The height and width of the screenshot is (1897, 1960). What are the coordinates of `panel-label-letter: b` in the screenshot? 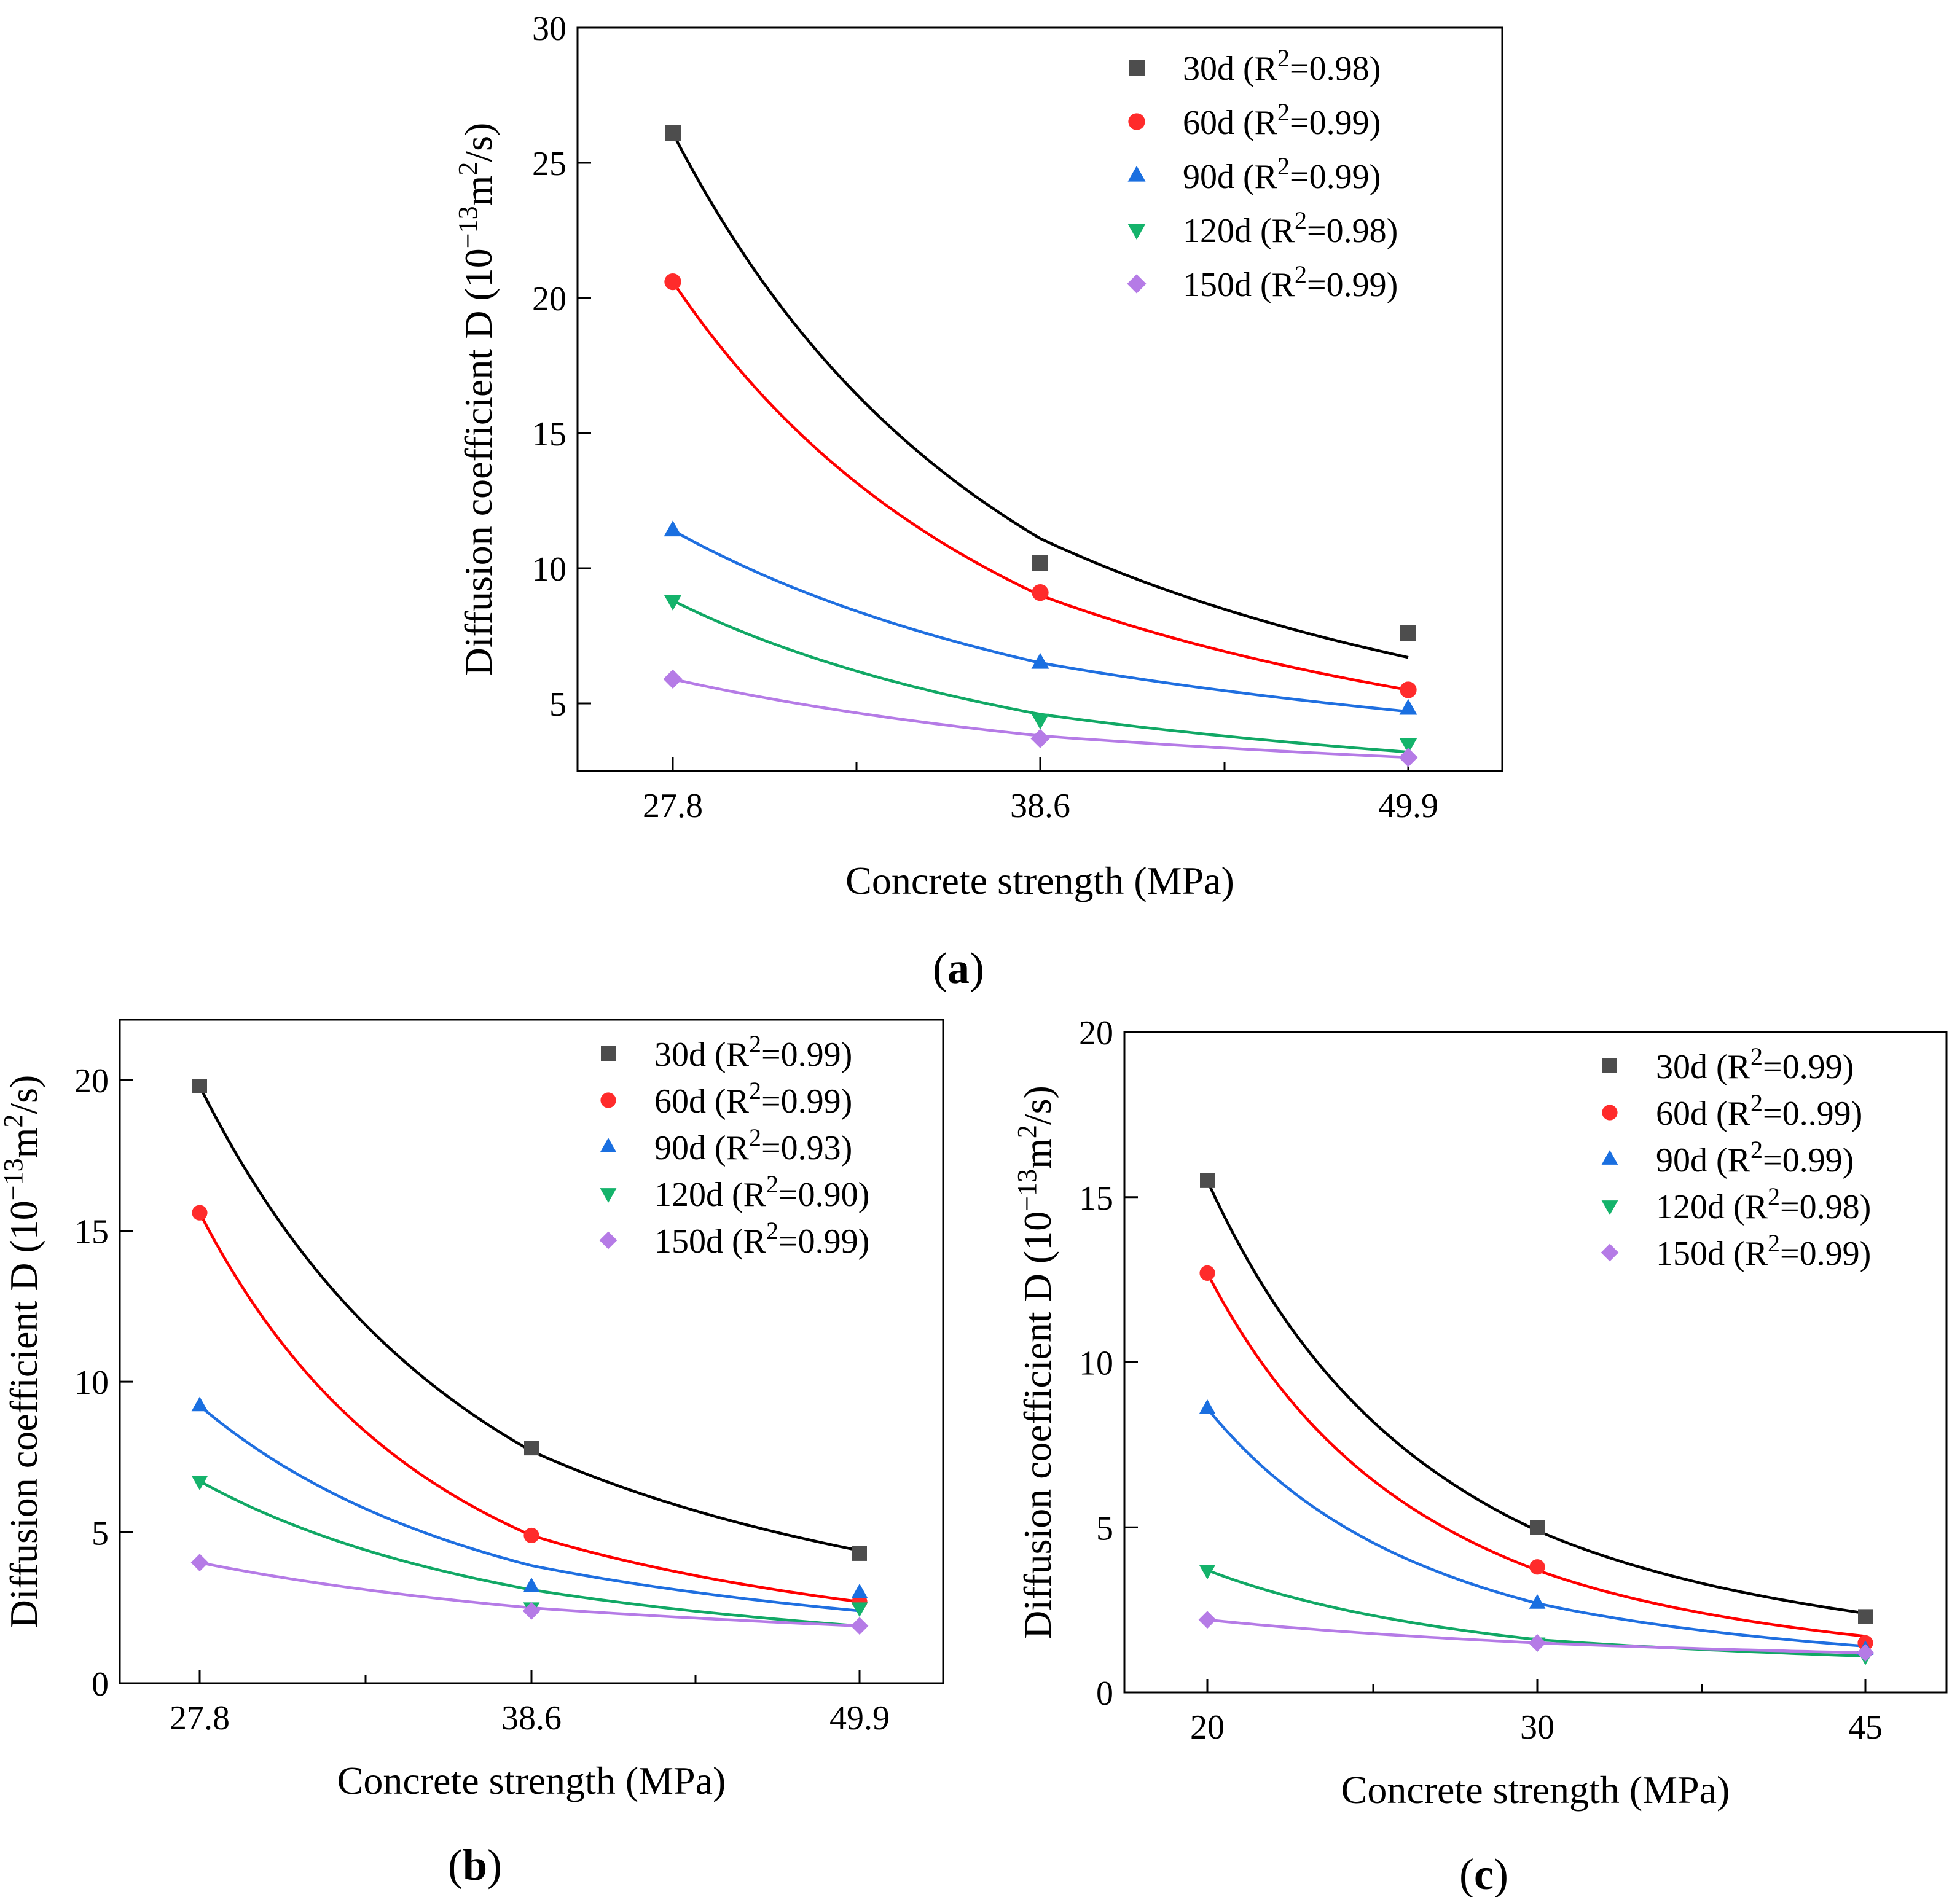 It's located at (475, 1865).